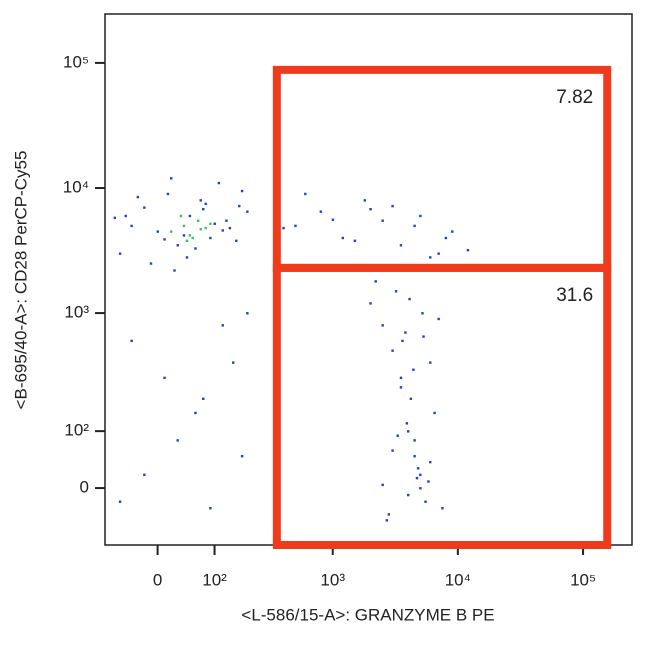  Describe the element at coordinates (76, 187) in the screenshot. I see `y-tick-label: 10⁴` at that location.